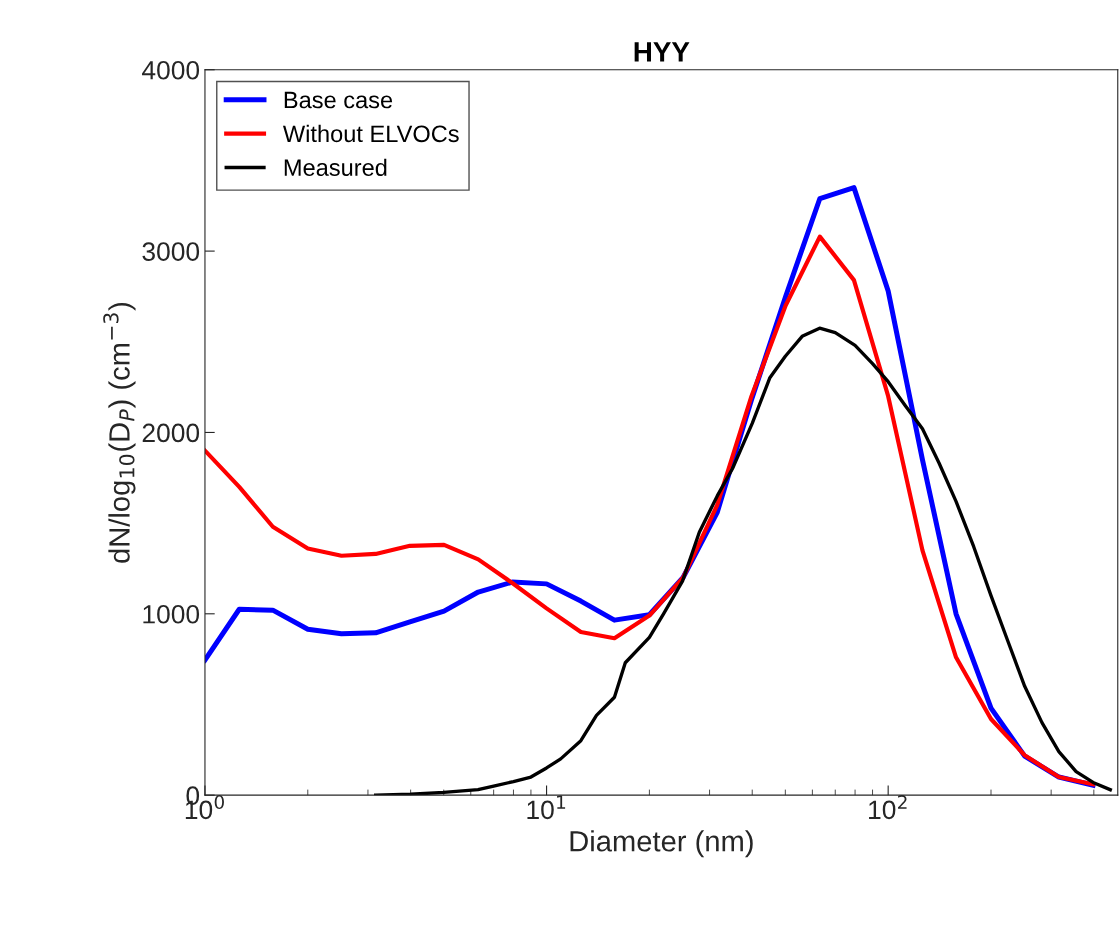 This screenshot has width=1120, height=930. Describe the element at coordinates (662, 52) in the screenshot. I see `chart-title: HYY` at that location.